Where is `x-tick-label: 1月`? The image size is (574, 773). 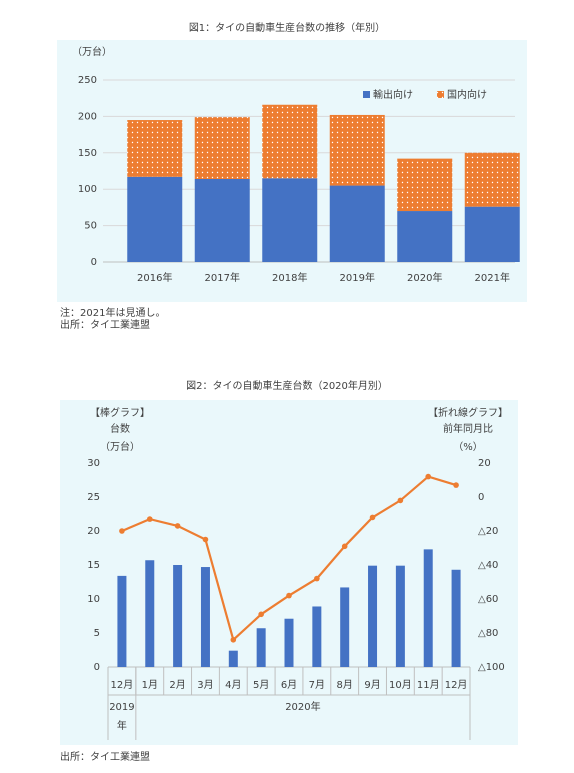
x-tick-label: 1月 is located at coordinates (150, 685).